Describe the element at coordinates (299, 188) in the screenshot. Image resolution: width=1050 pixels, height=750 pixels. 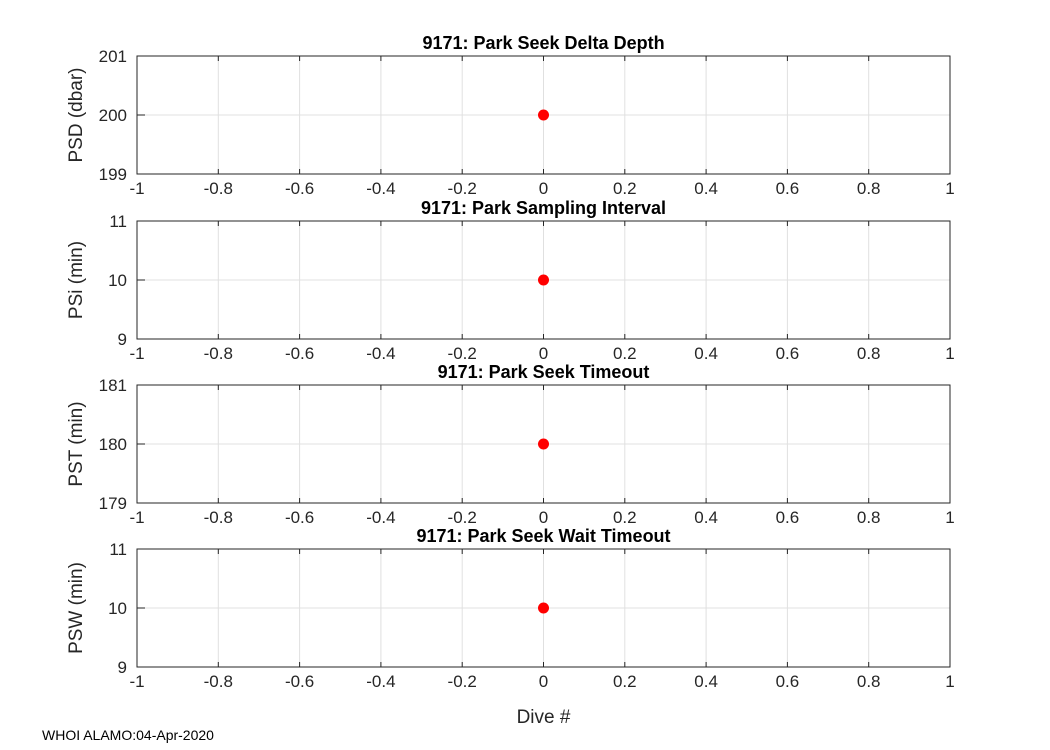
I see `subplot-1-x-tick-label: -0.6` at that location.